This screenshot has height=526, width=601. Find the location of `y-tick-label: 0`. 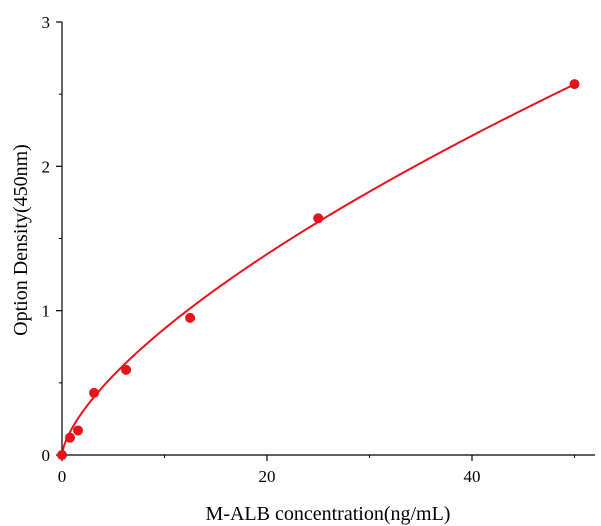

y-tick-label: 0 is located at coordinates (46, 455).